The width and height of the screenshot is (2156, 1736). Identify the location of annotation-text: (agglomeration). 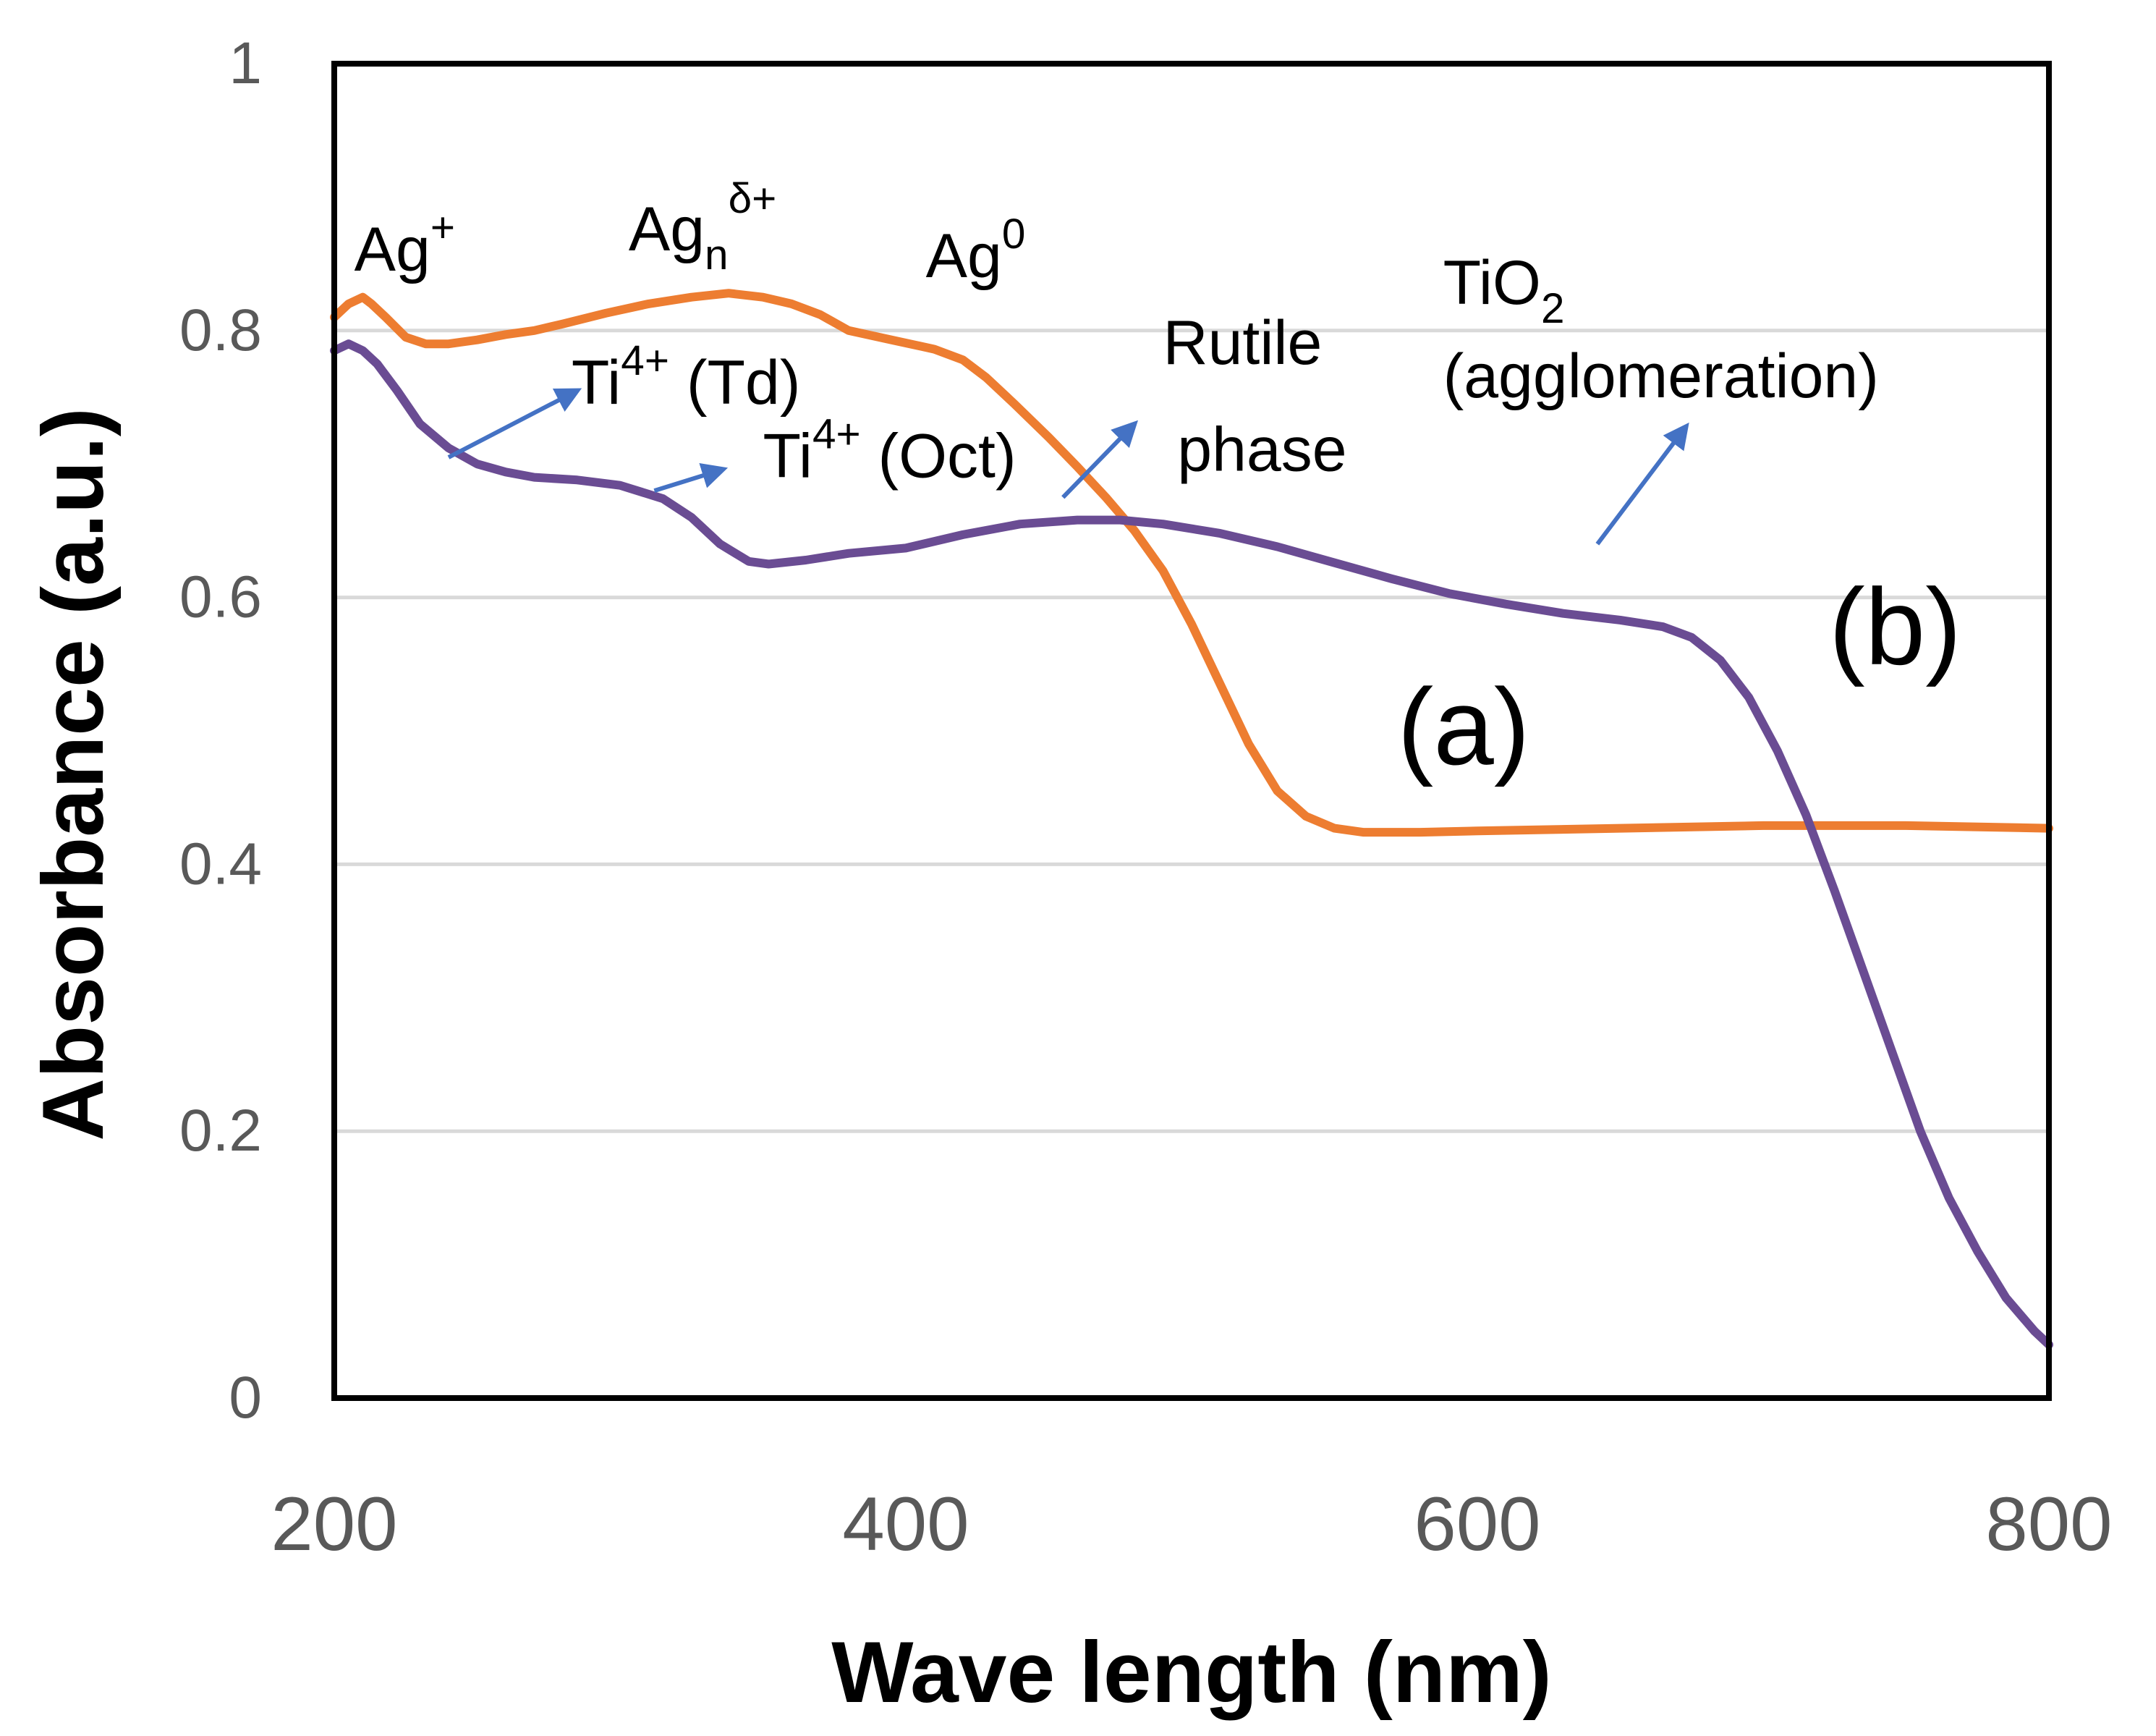
(1661, 376).